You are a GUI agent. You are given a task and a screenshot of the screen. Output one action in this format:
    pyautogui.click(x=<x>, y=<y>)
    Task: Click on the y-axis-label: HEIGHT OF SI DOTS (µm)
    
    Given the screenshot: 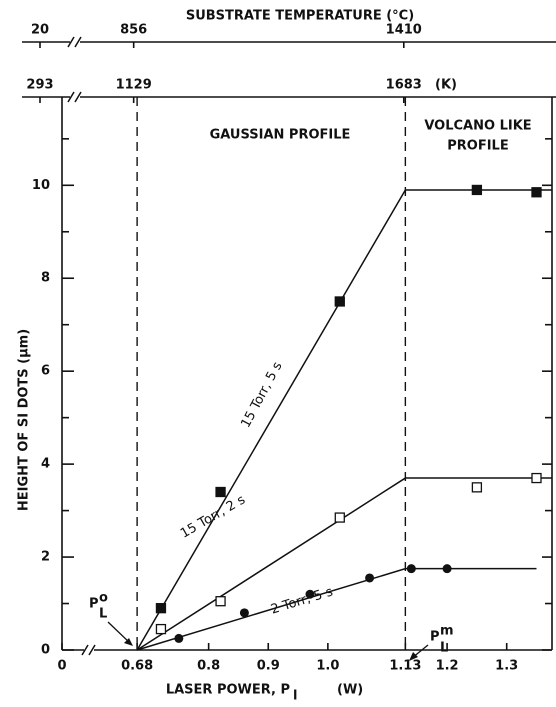 What is the action you would take?
    pyautogui.click(x=24, y=420)
    